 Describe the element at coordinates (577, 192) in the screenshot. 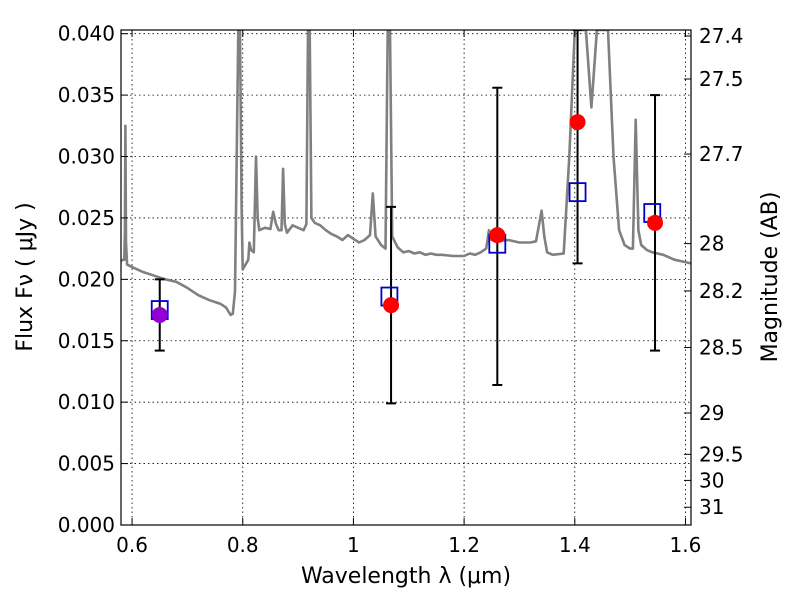

I see `model-square` at that location.